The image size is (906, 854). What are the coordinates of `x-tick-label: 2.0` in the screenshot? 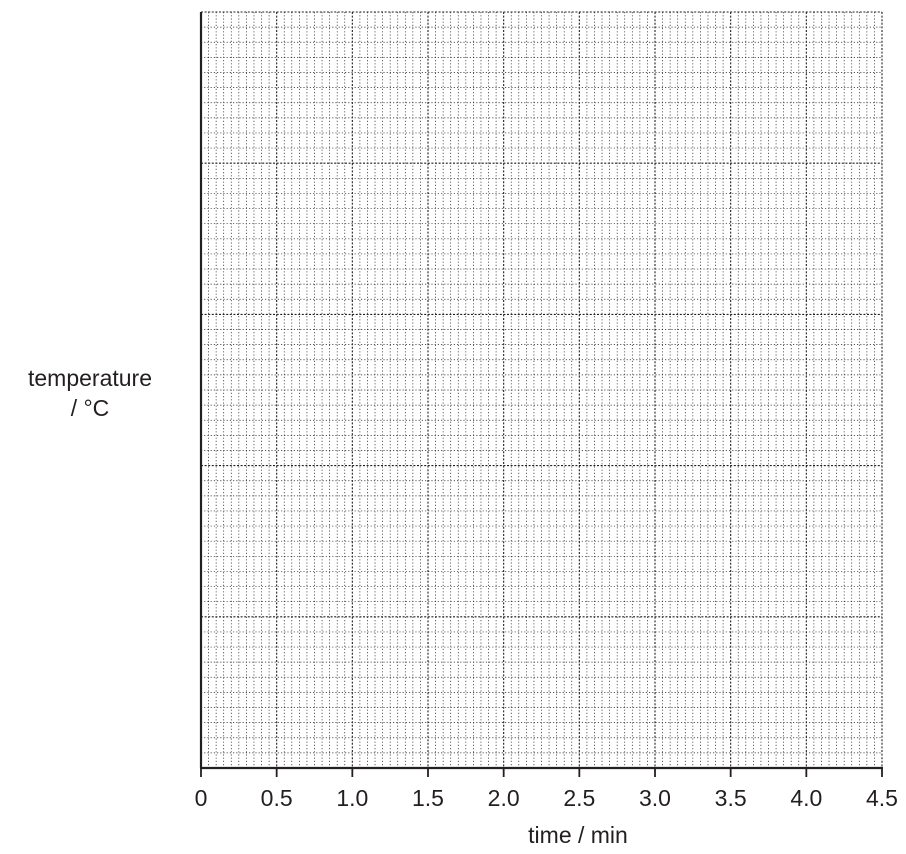 It's located at (504, 798).